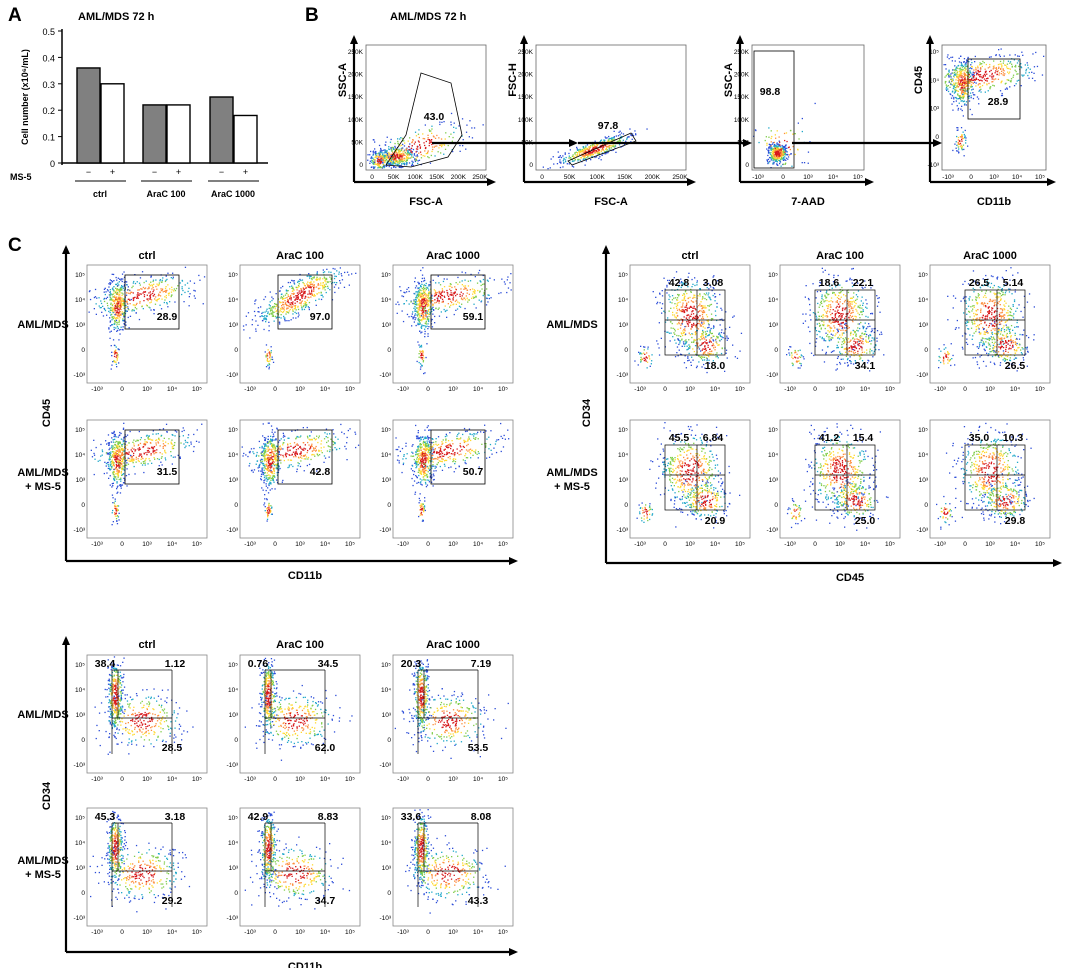 The height and width of the screenshot is (968, 1065). Describe the element at coordinates (691, 182) in the screenshot. I see `panel-b-x-arrow-head` at that location.